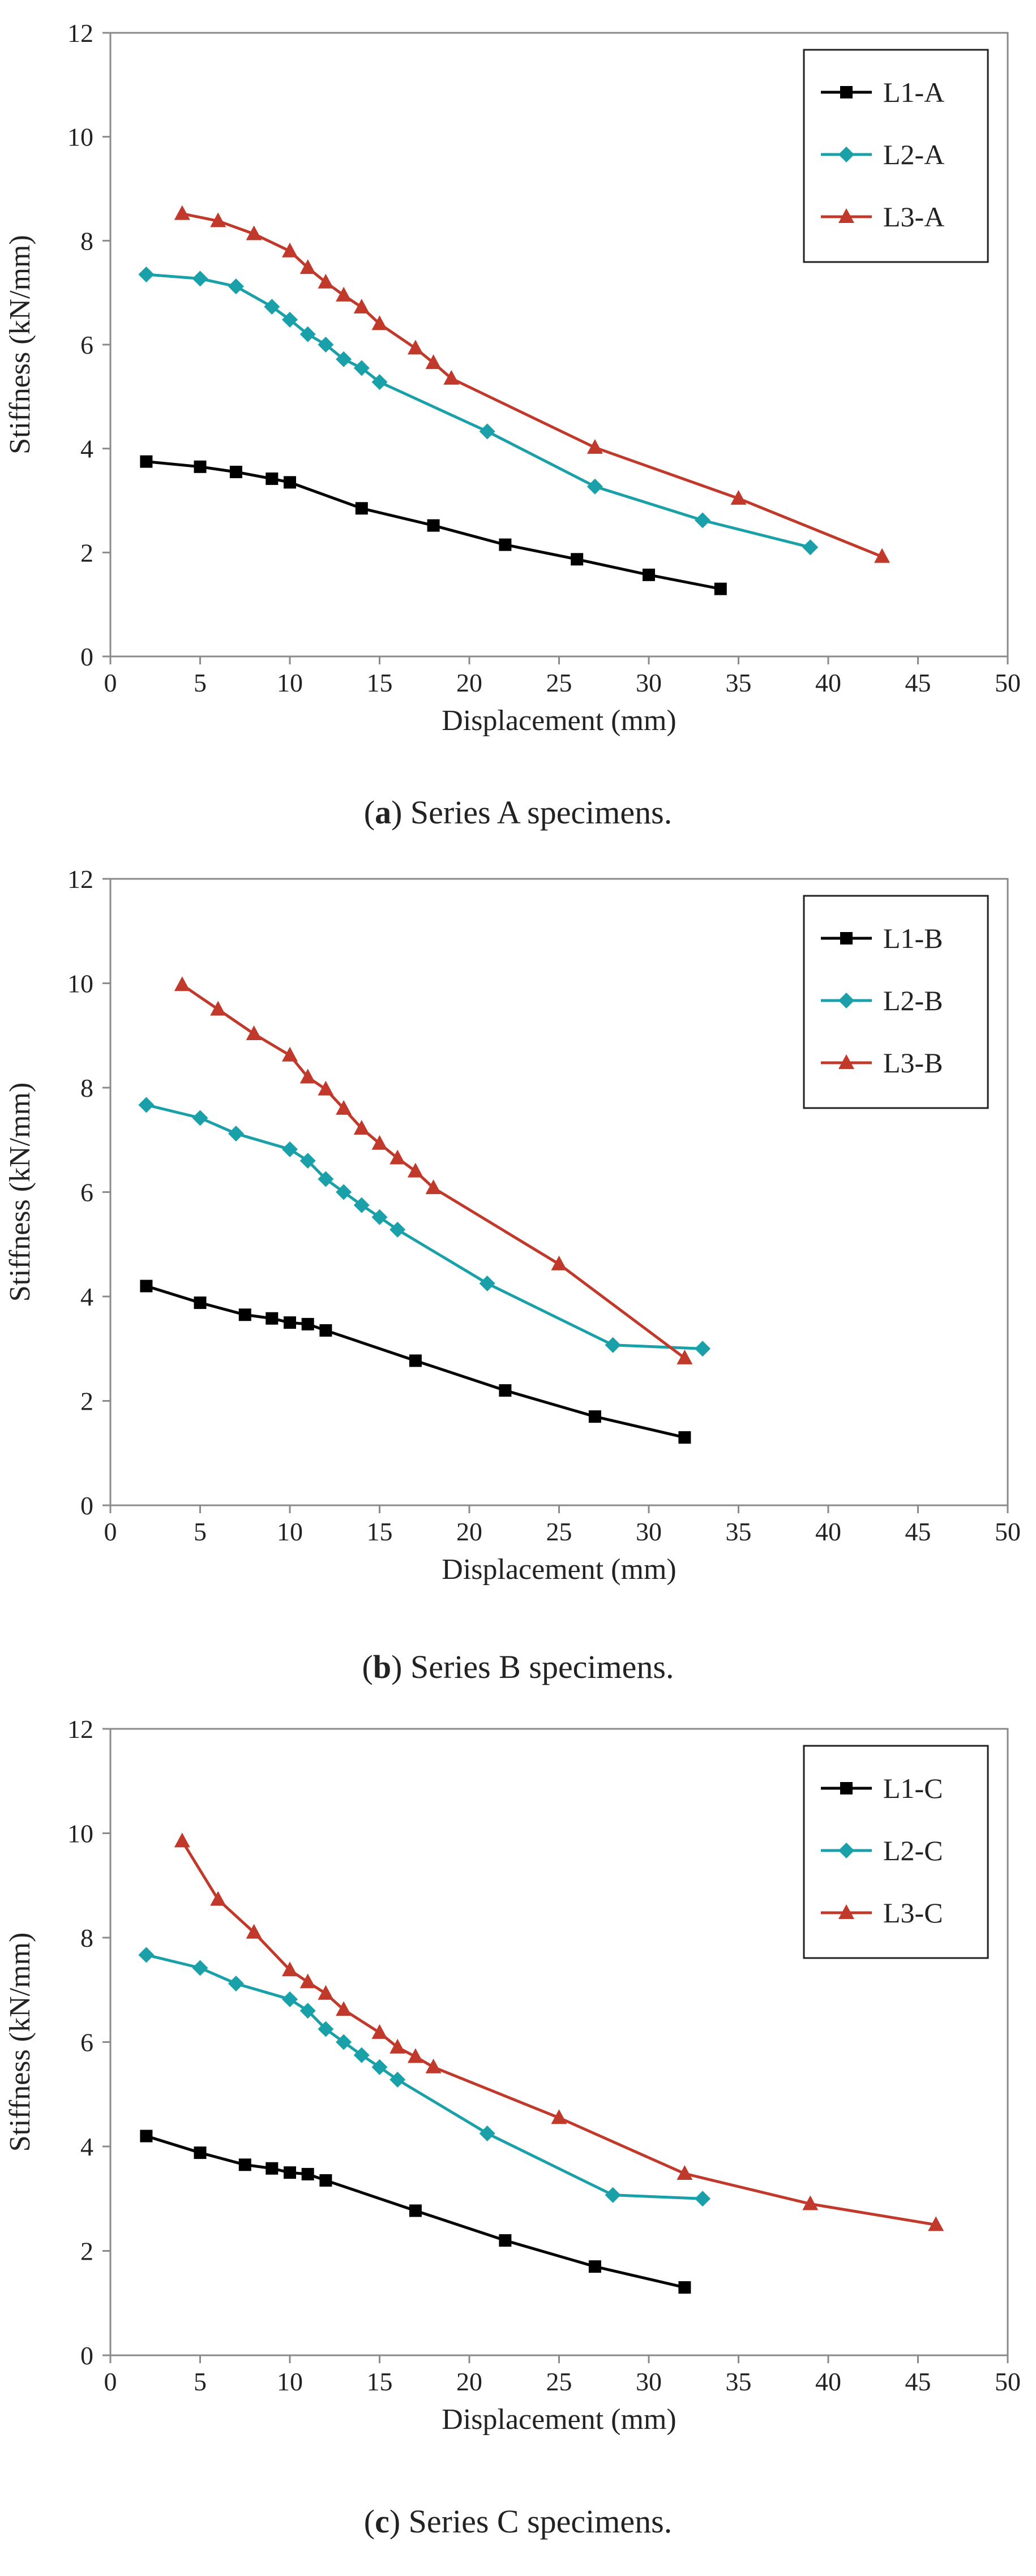  What do you see at coordinates (913, 92) in the screenshot?
I see `legend-label: L1-A` at bounding box center [913, 92].